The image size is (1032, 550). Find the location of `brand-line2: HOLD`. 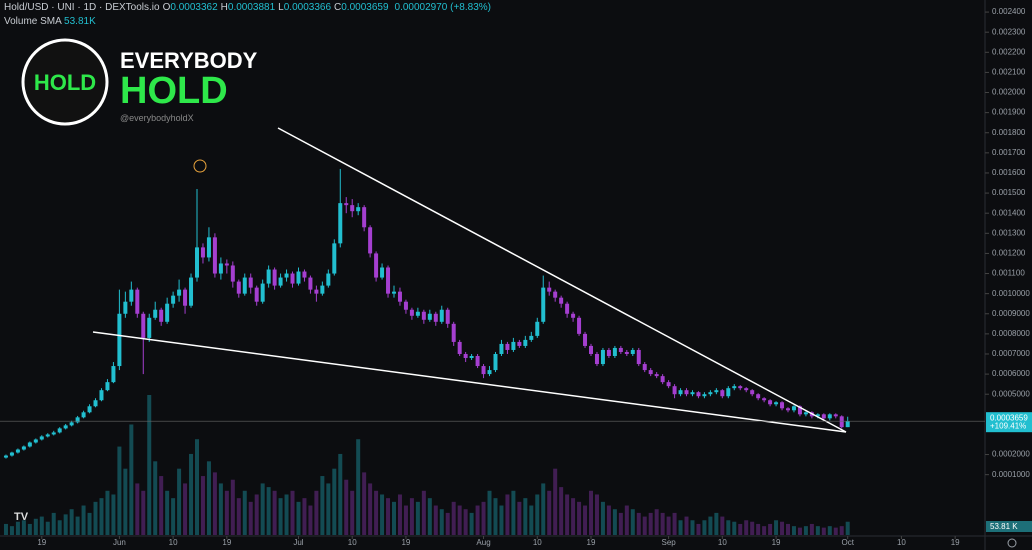

brand-line2: HOLD is located at coordinates (174, 91).